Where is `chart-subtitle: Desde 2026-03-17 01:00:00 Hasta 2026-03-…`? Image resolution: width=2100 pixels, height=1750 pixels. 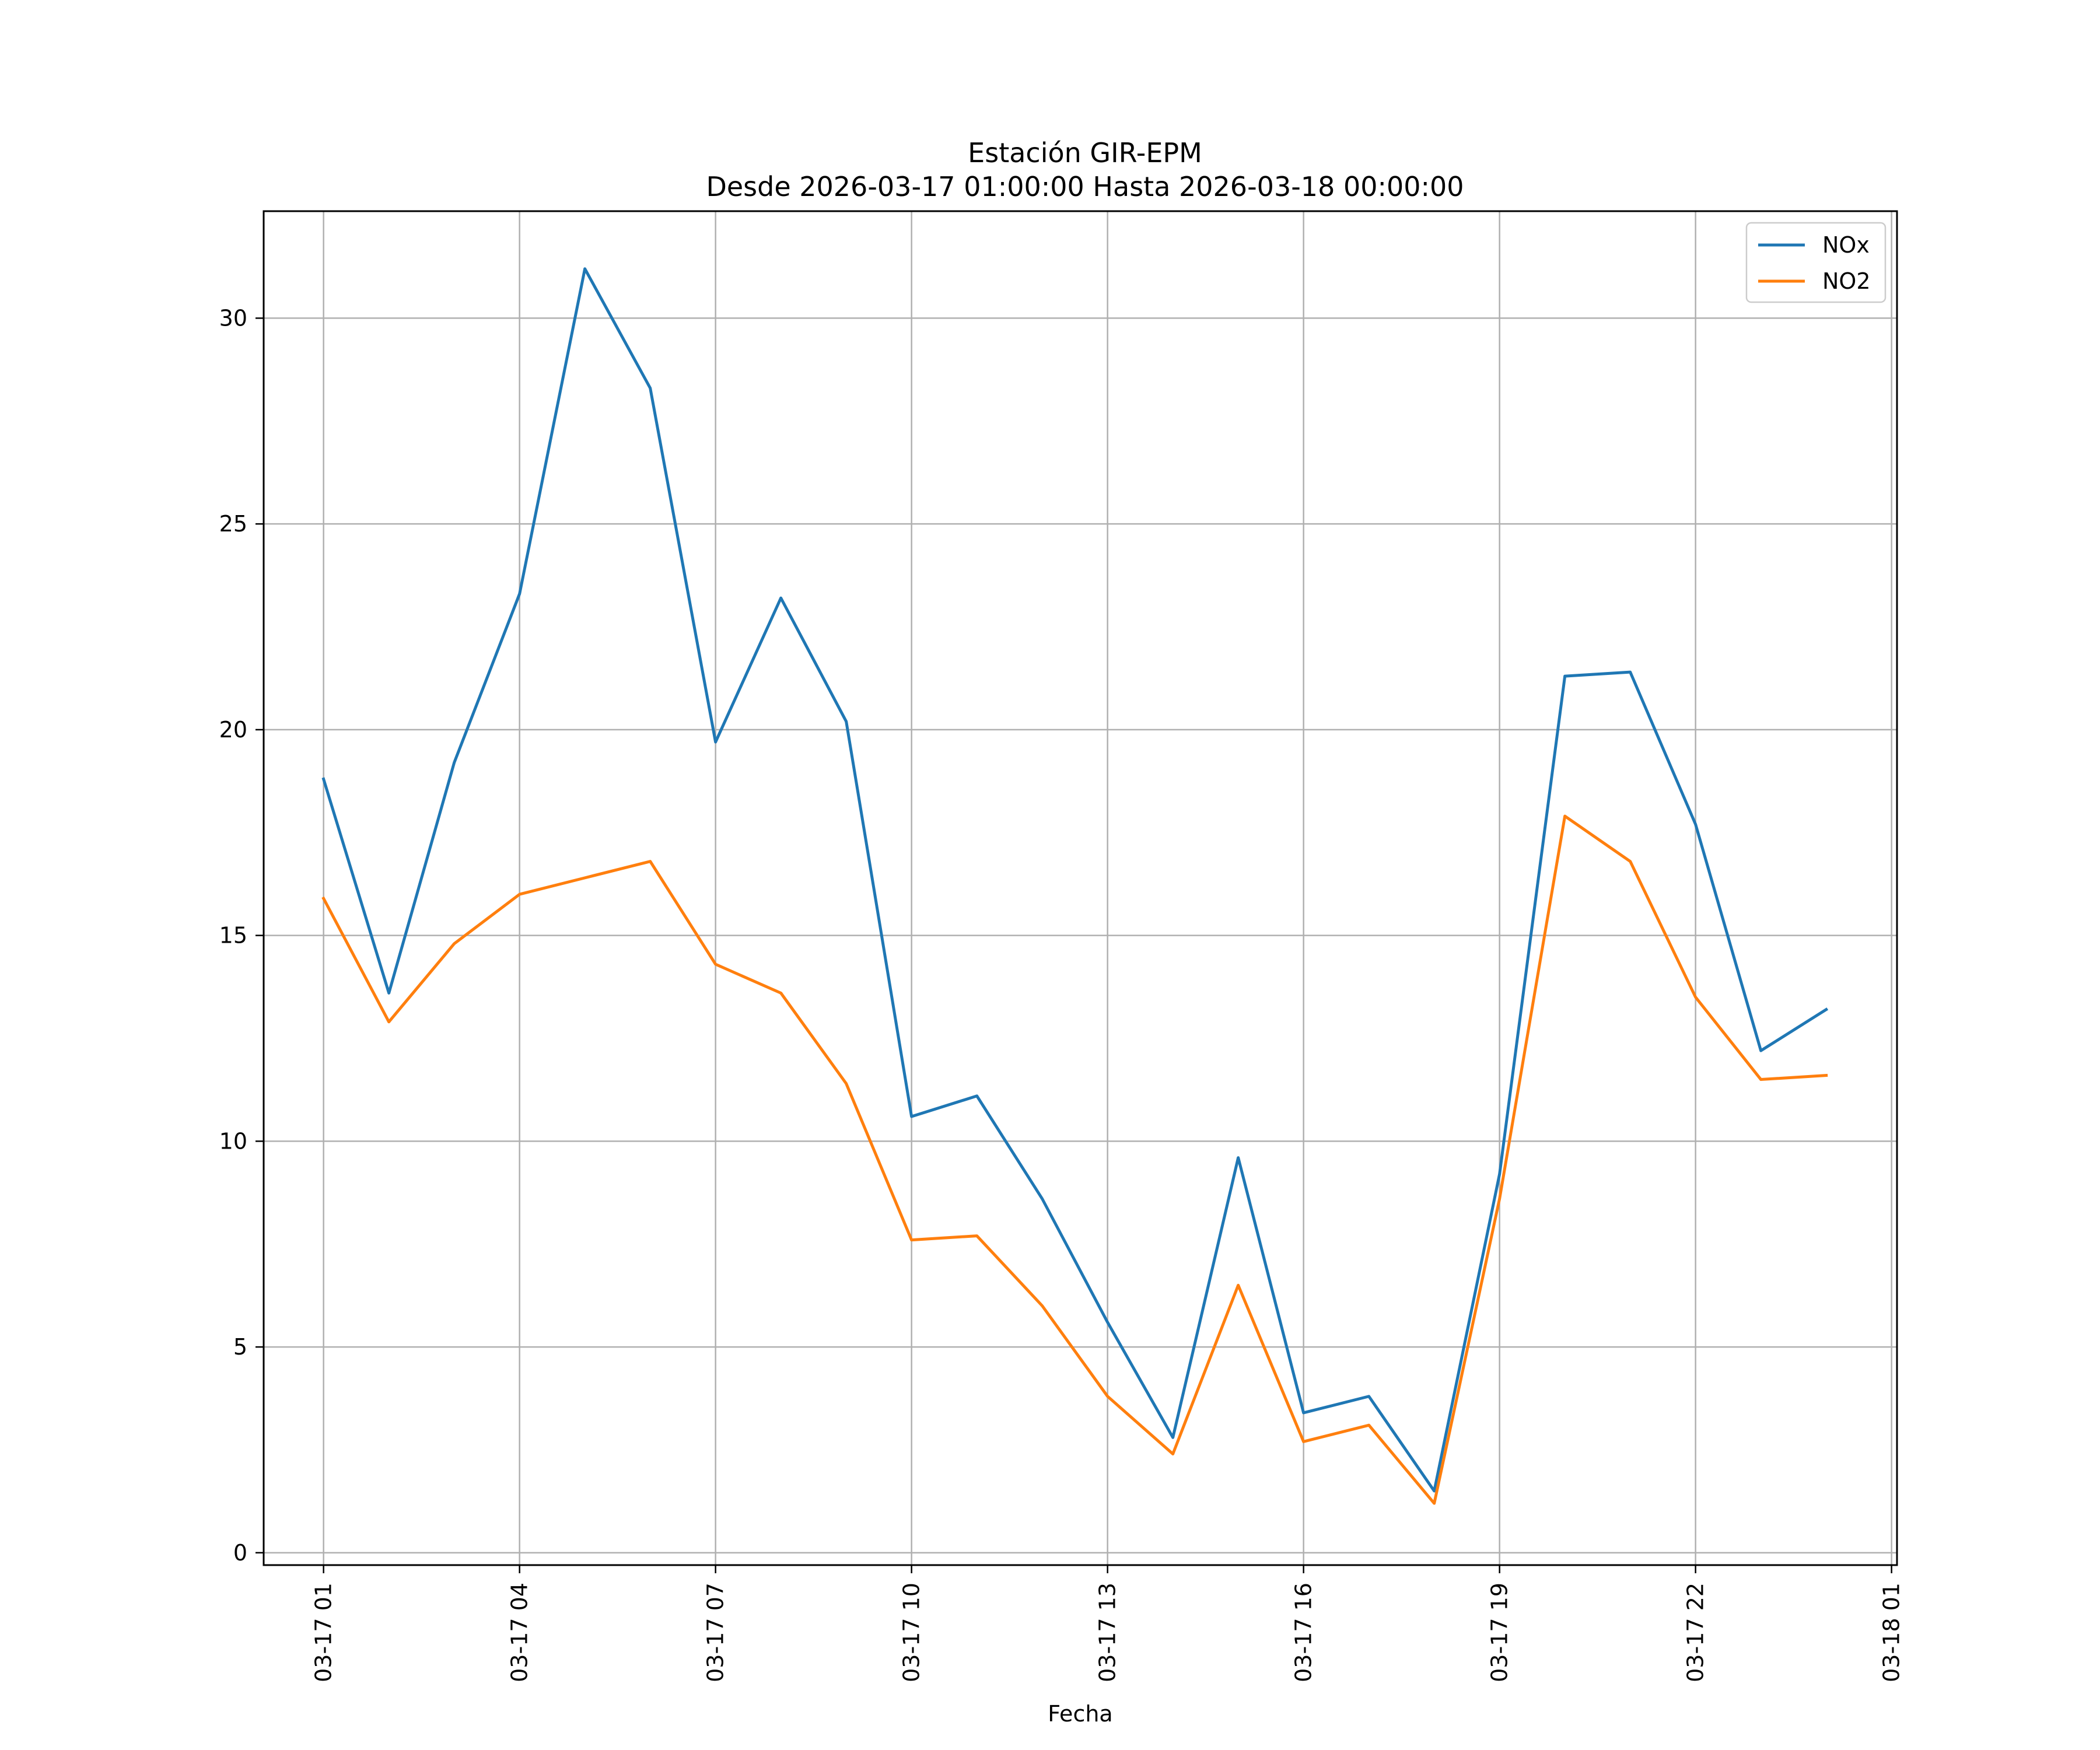 chart-subtitle: Desde 2026-03-17 01:00:00 Hasta 2026-03-… is located at coordinates (1085, 187).